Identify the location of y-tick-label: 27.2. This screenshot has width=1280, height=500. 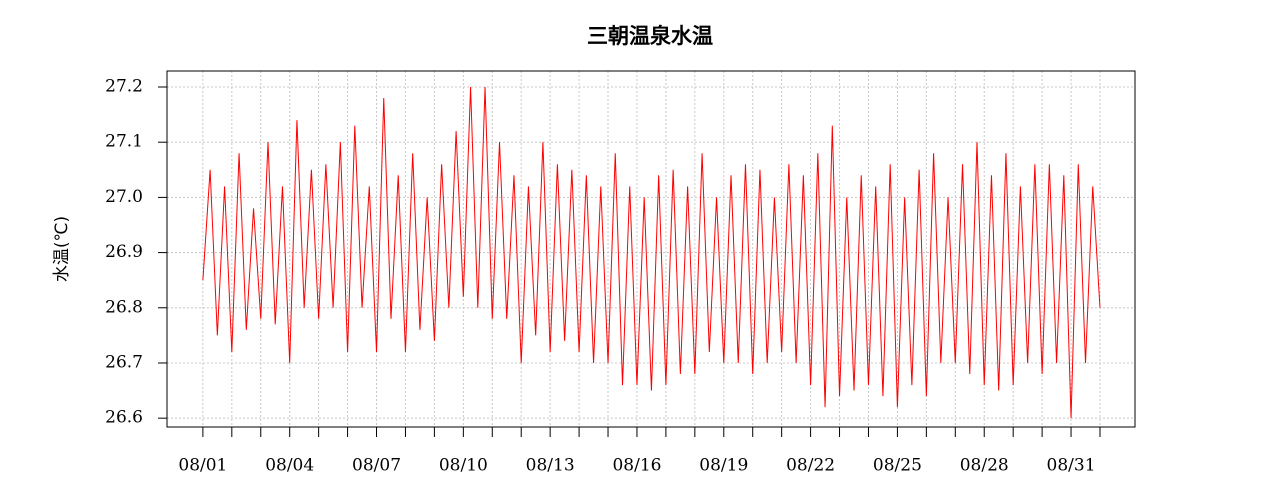
(124, 87).